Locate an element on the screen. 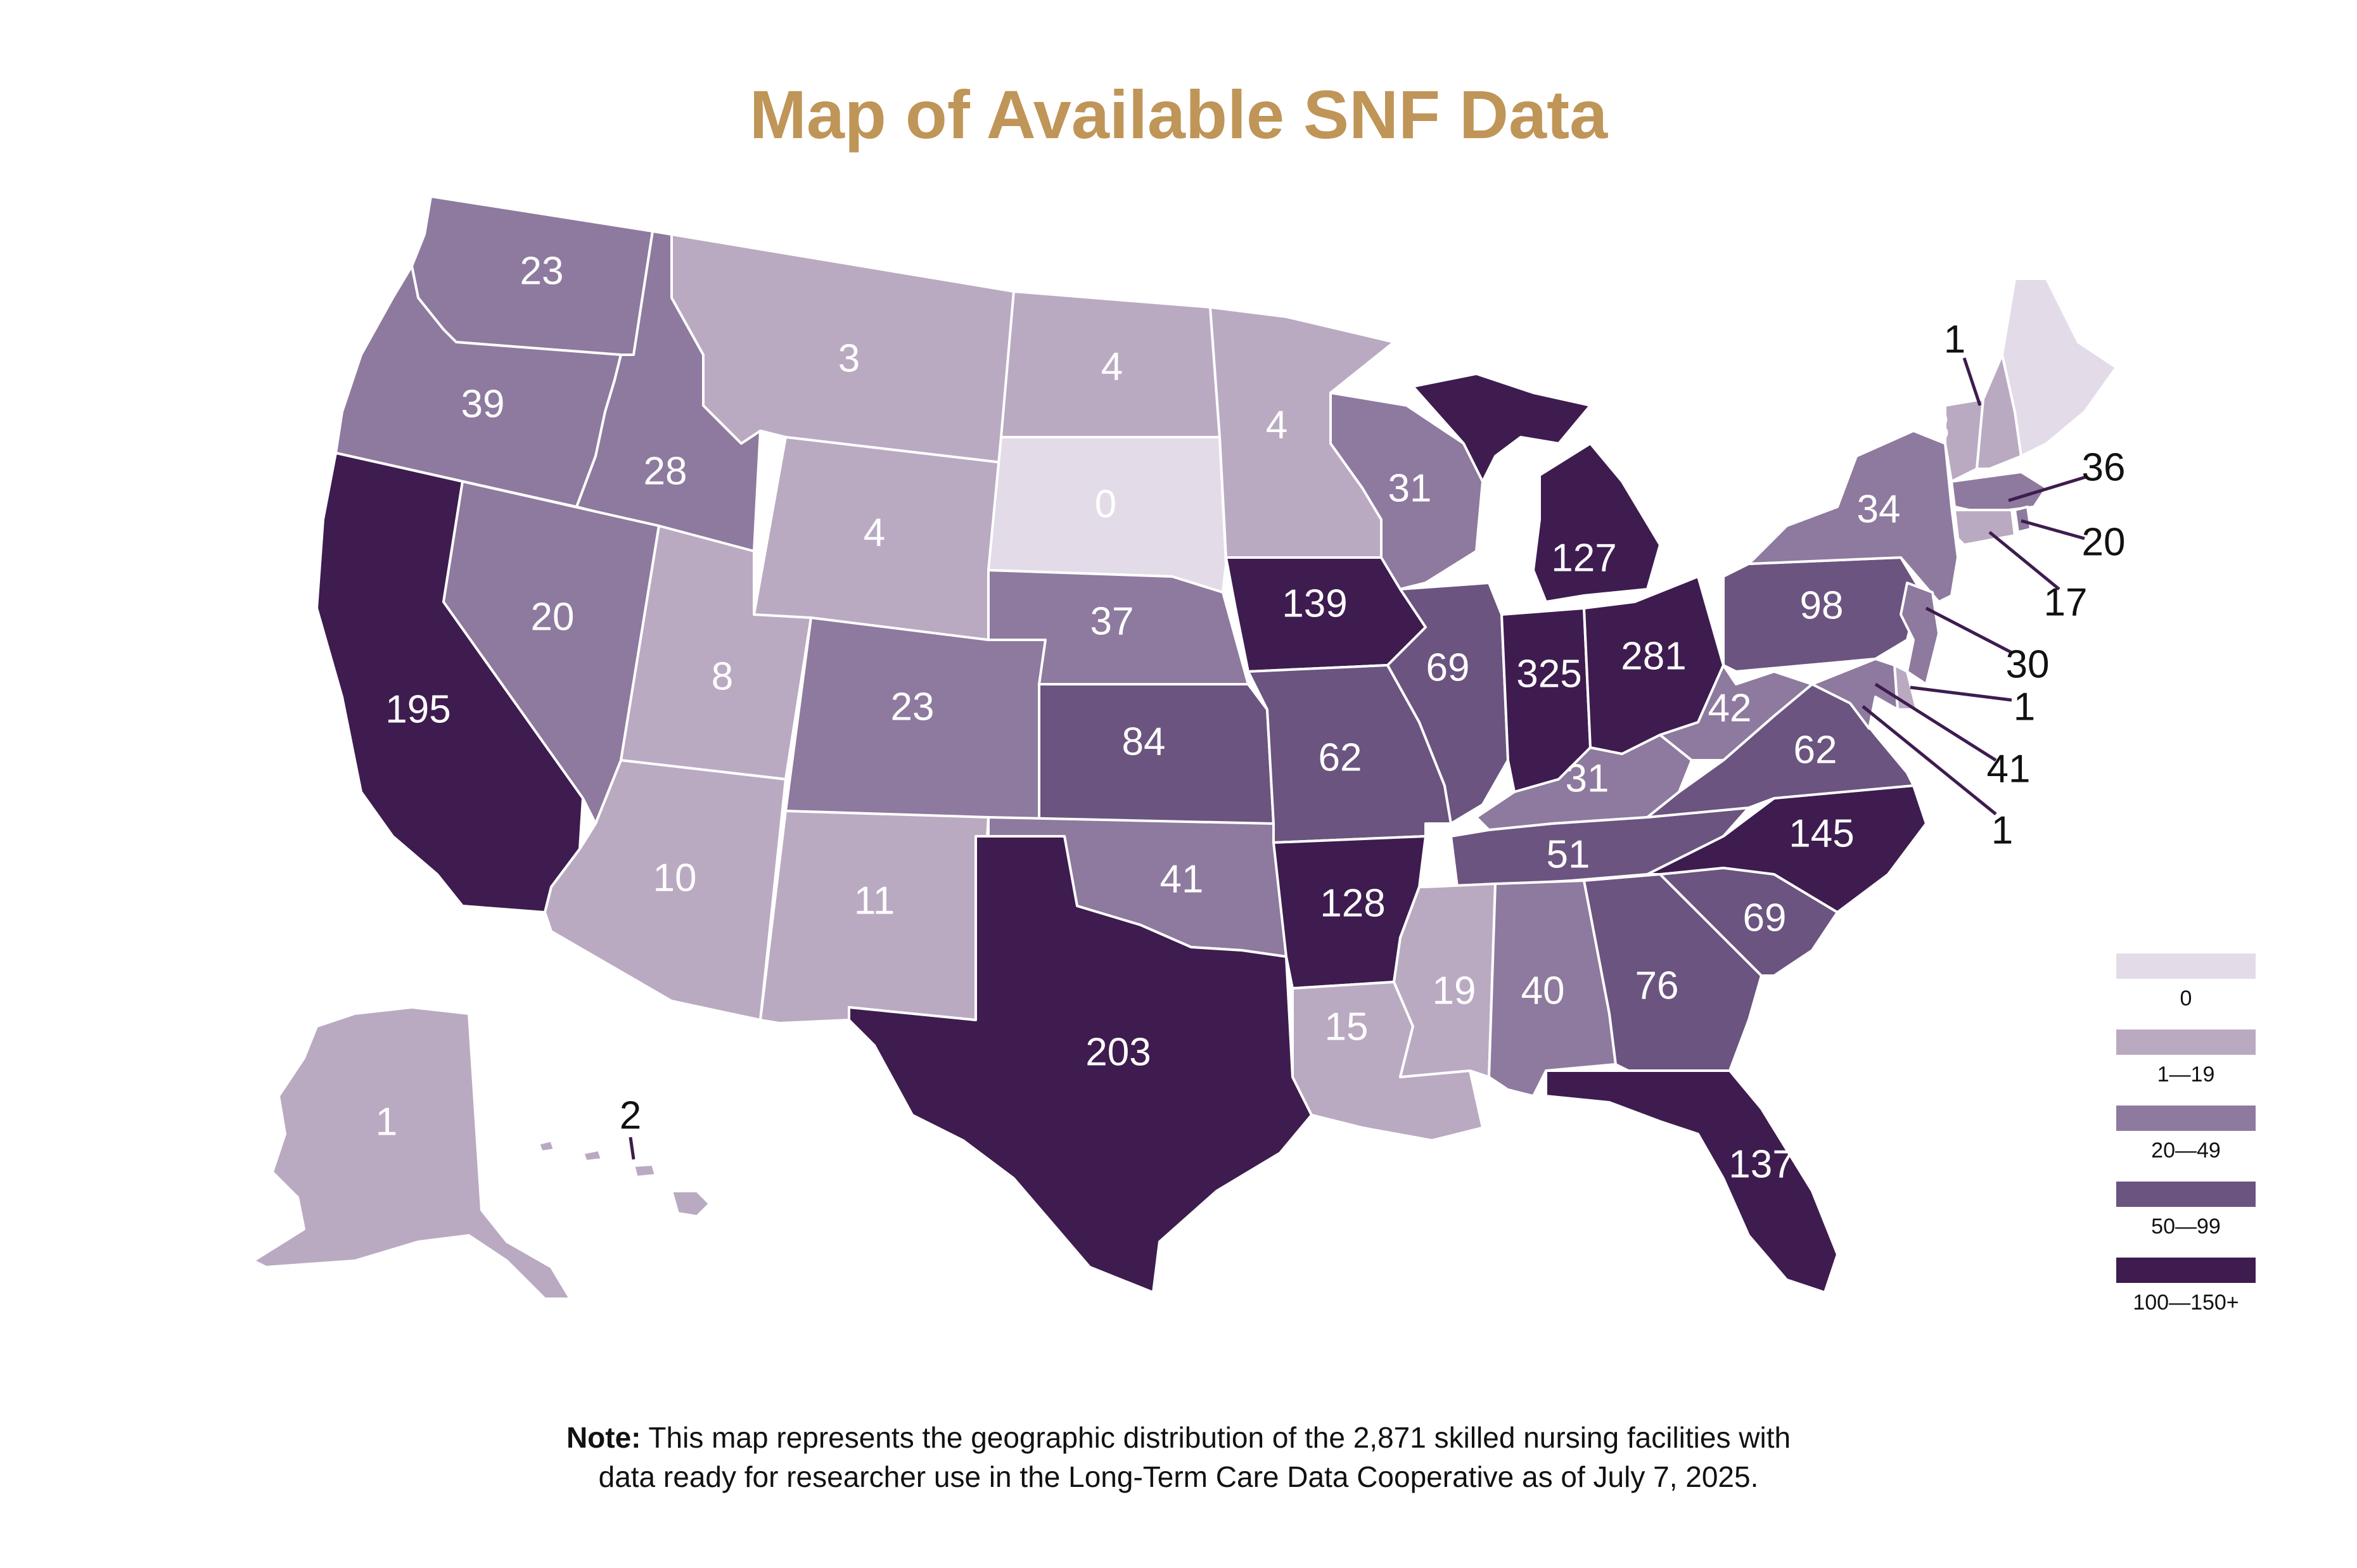  state-label-sc: 69 is located at coordinates (1765, 918).